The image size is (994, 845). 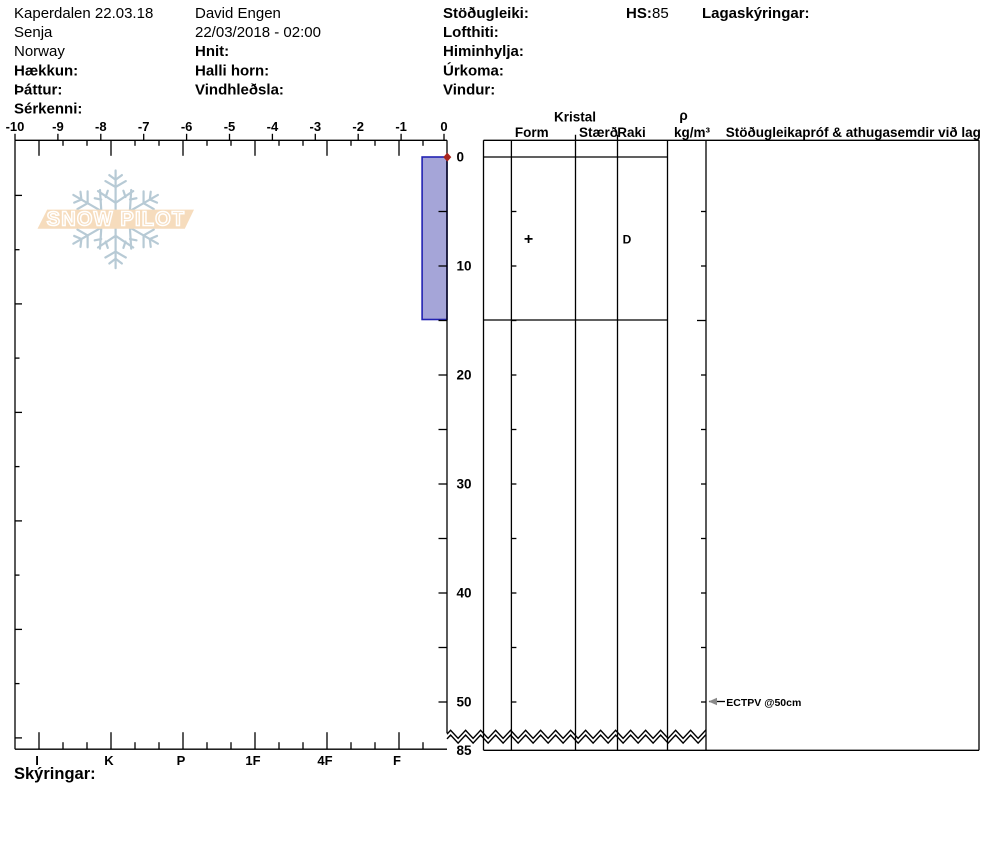 I want to click on svg-text: -7, so click(x=144, y=126).